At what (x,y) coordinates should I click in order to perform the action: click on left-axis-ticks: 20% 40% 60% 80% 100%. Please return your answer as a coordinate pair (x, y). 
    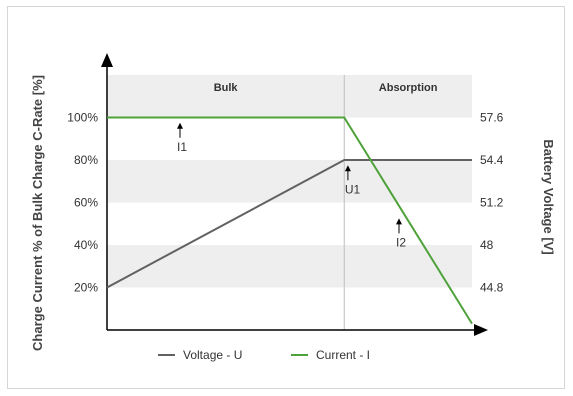
    Looking at the image, I should click on (82, 203).